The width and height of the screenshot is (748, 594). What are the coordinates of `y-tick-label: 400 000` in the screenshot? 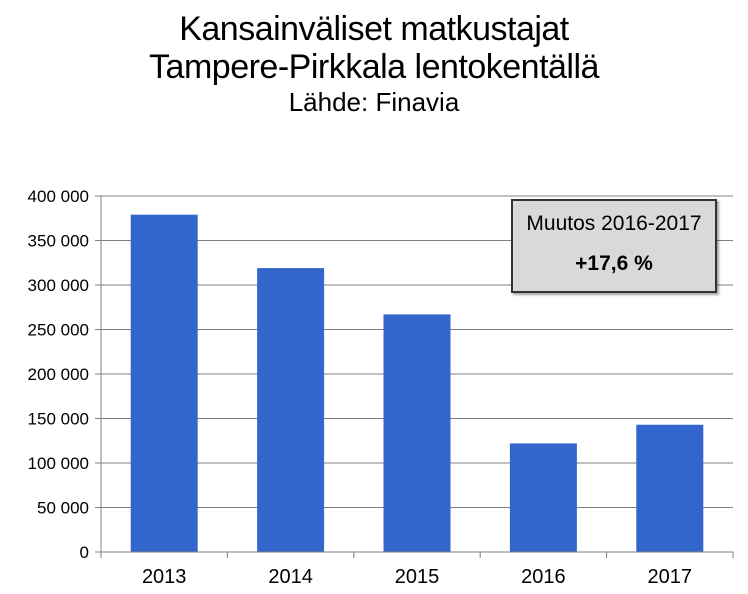 It's located at (58, 196).